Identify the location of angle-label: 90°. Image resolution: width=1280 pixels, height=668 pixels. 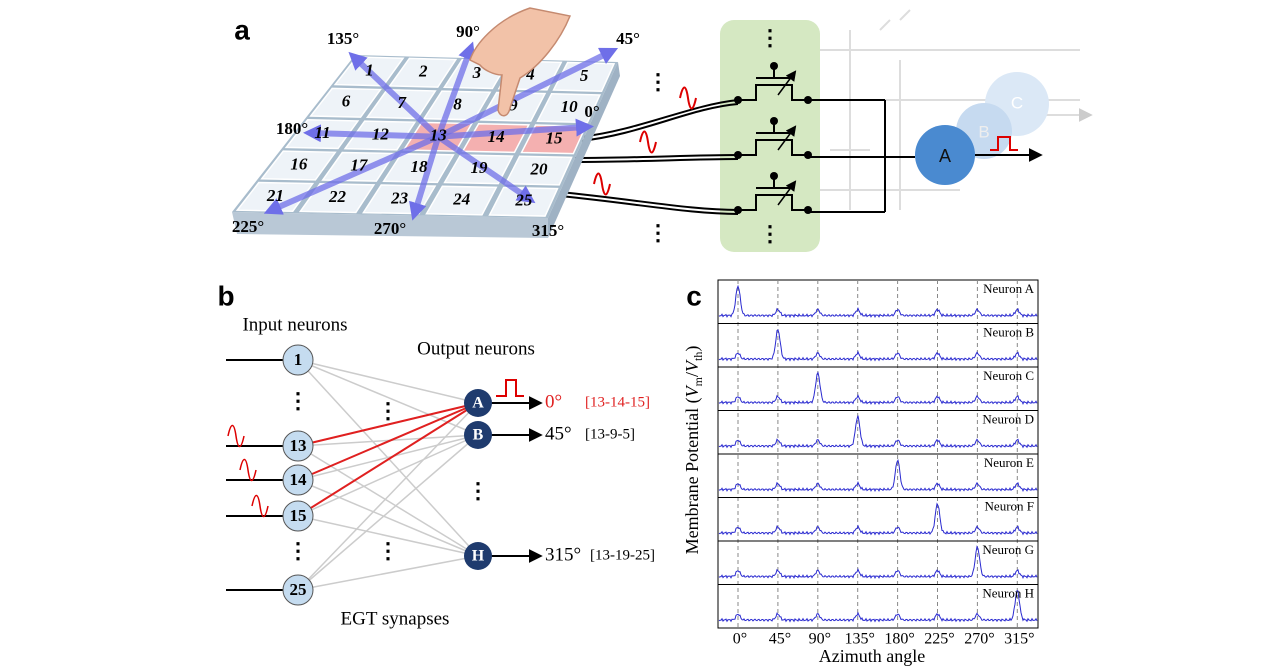
(468, 31).